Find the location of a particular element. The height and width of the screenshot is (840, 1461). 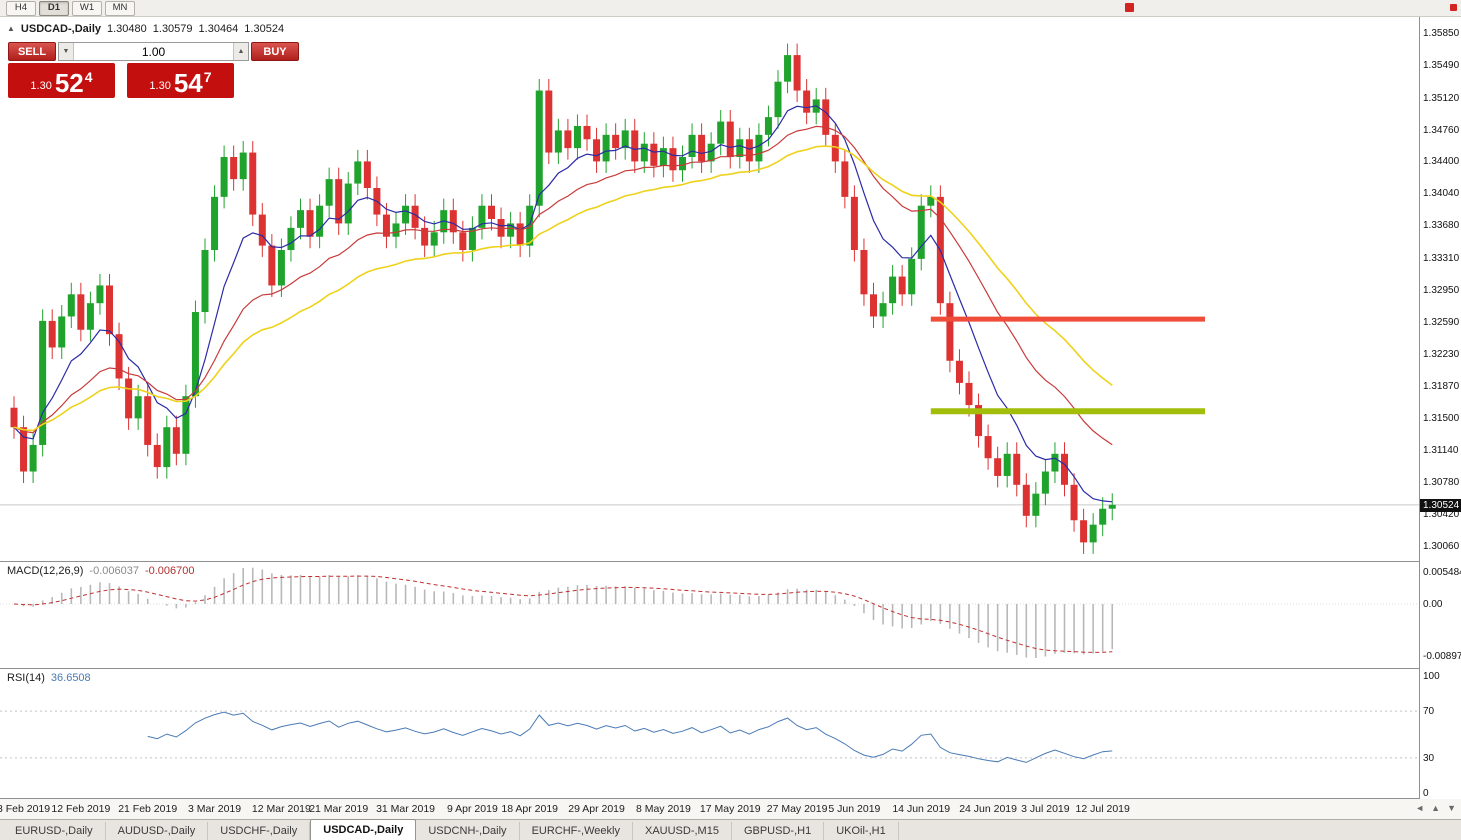

sell-button: SELL is located at coordinates (32, 51).